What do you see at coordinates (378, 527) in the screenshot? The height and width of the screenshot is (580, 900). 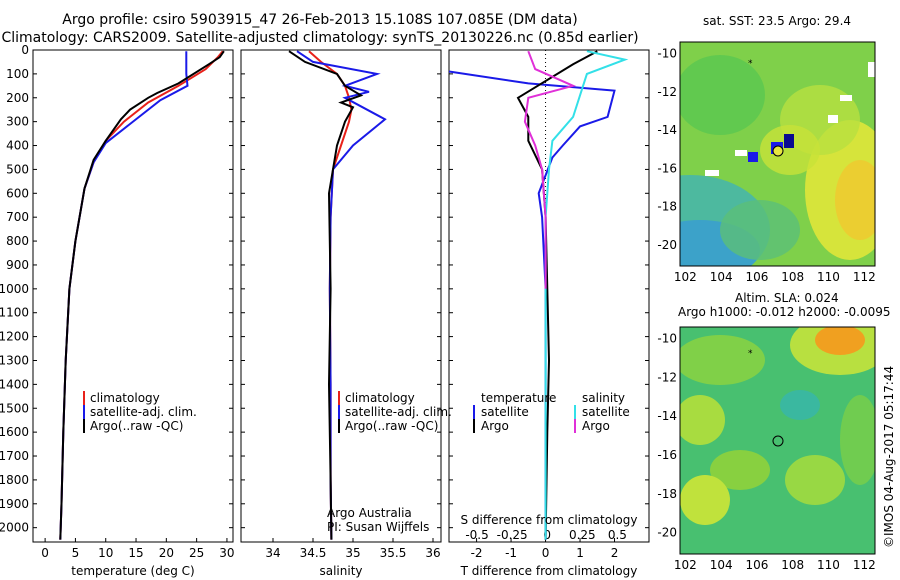 I see `annotation-pi: PI: Susan Wijffels` at bounding box center [378, 527].